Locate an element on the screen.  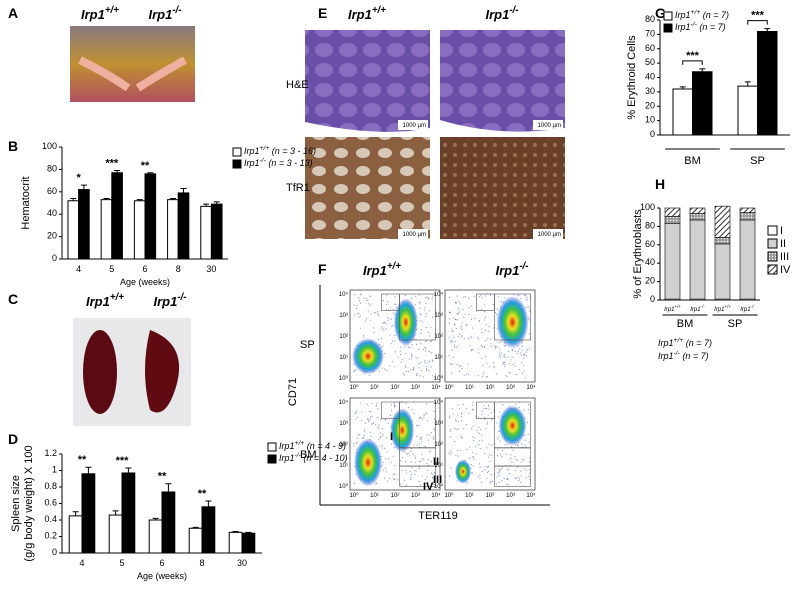
text-run: 10⁴ is located at coordinates (531, 387).